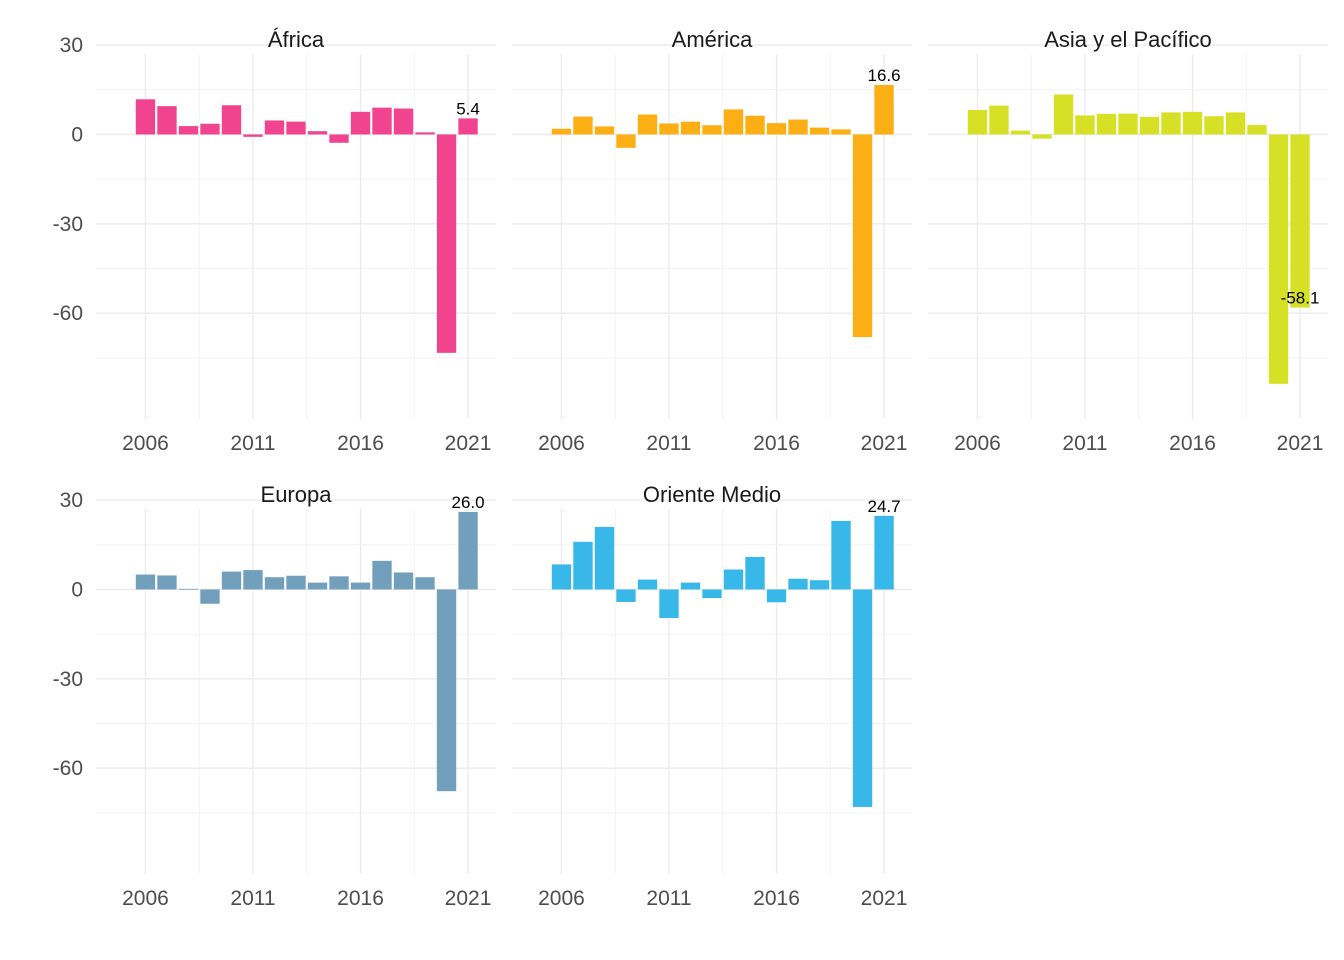 This screenshot has height=960, width=1344. What do you see at coordinates (468, 108) in the screenshot?
I see `data-label: 5.4` at bounding box center [468, 108].